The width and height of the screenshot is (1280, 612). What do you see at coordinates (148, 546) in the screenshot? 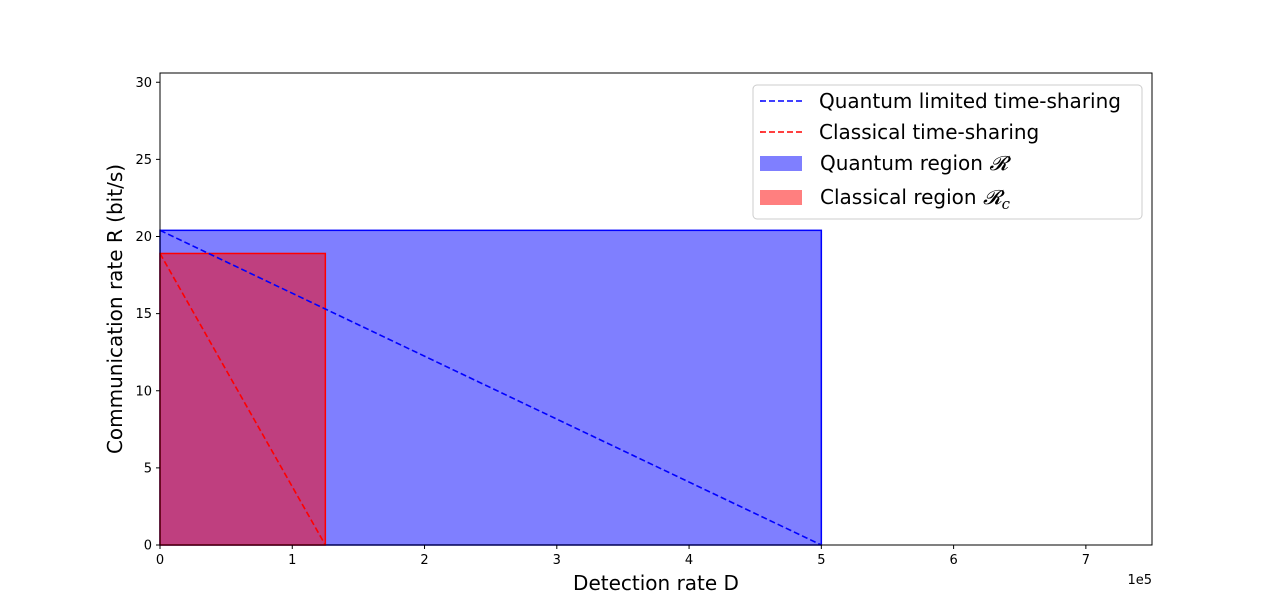
I see `y-tick-label: 0` at bounding box center [148, 546].